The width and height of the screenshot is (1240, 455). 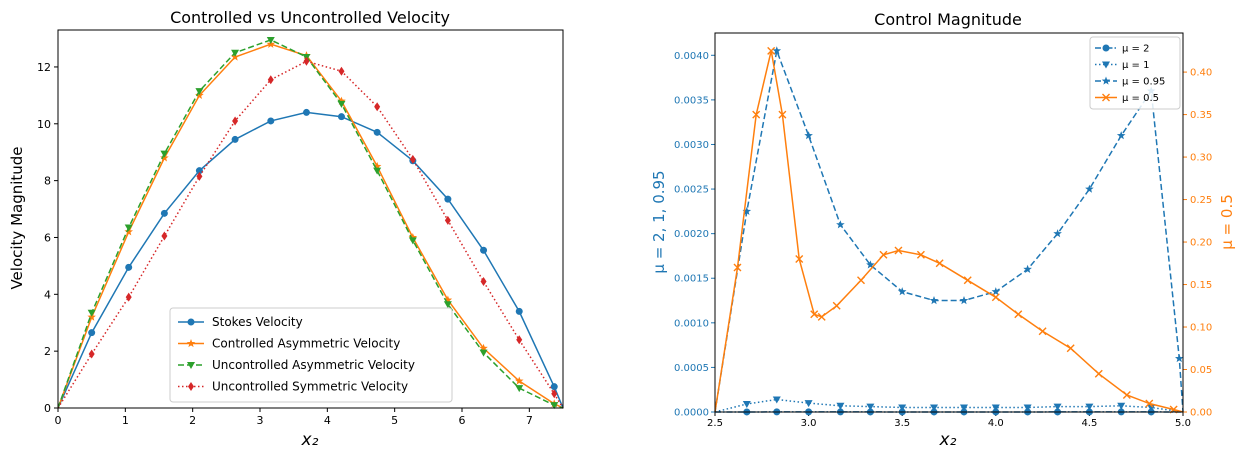 I want to click on y-left-tick-label: 0.0010, so click(x=691, y=323).